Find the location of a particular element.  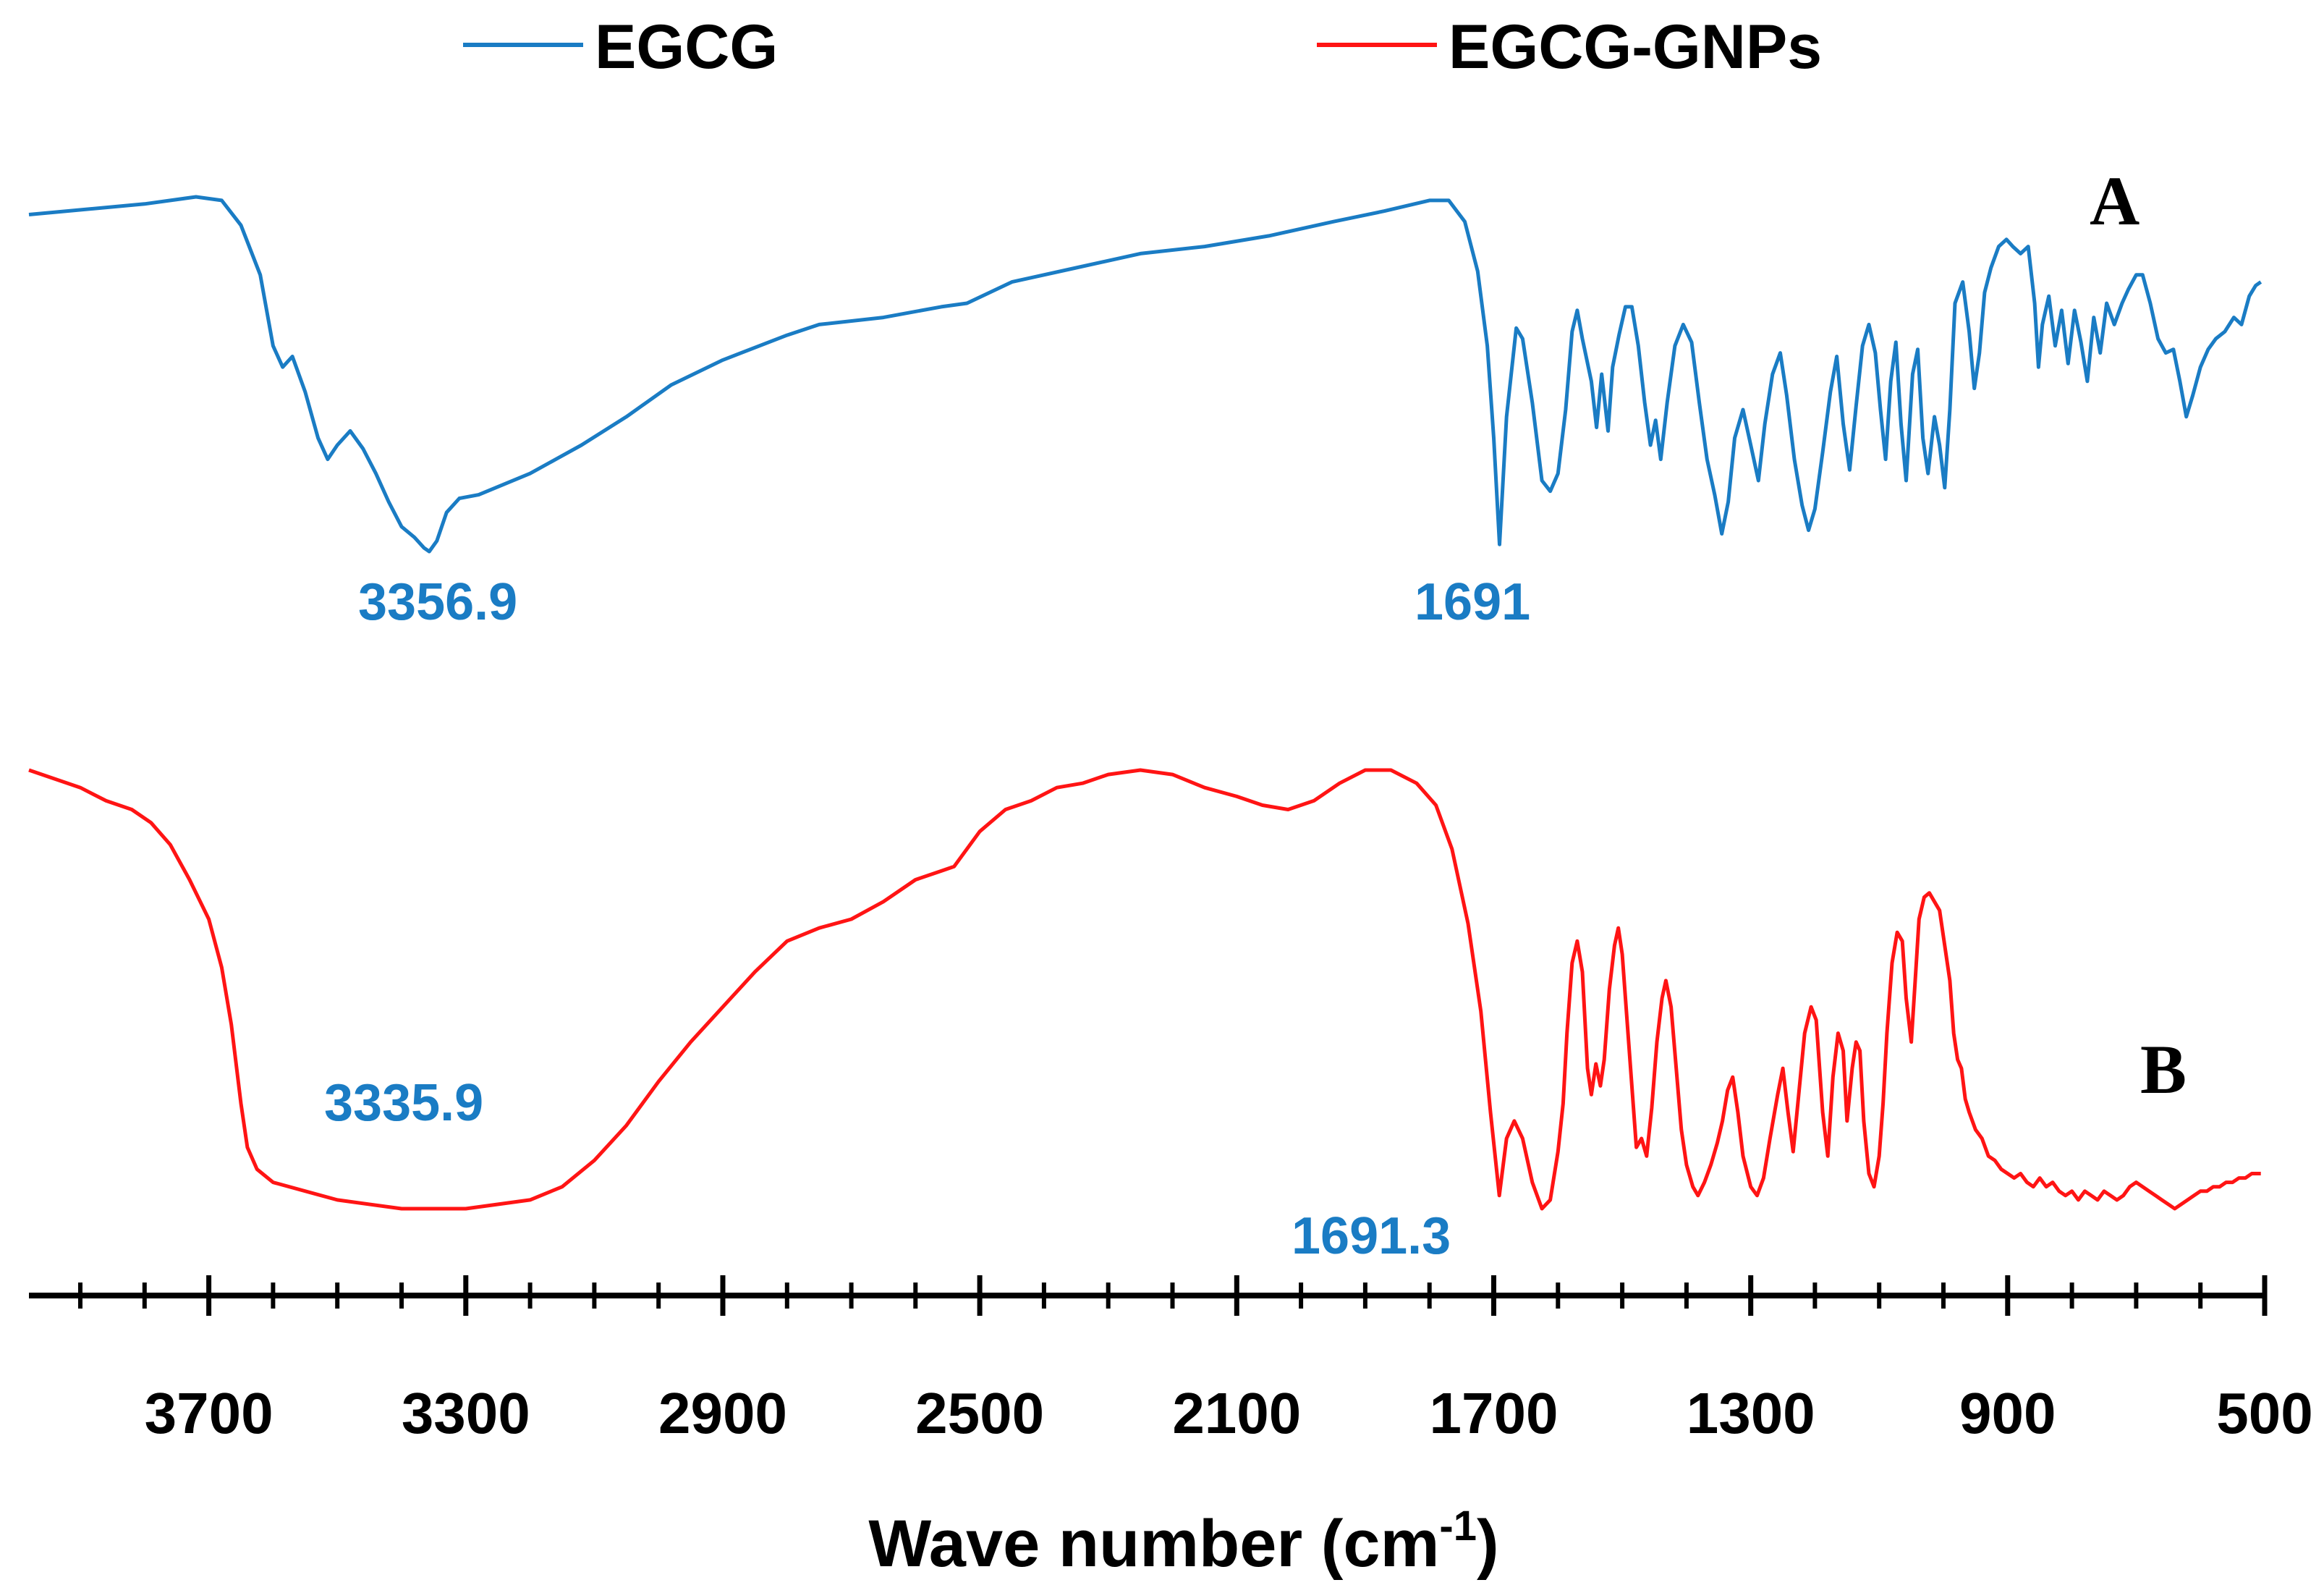

x-axis-title-superscript: -1 is located at coordinates (1458, 1527).